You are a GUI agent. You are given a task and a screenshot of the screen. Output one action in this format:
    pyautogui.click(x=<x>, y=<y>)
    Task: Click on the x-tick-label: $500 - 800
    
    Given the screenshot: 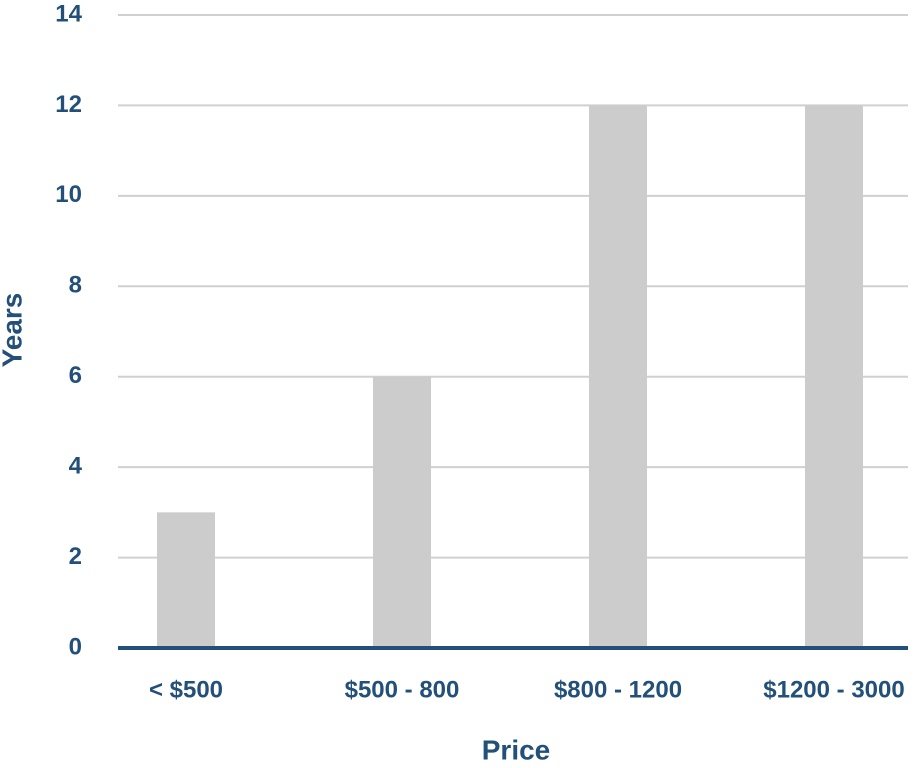 What is the action you would take?
    pyautogui.click(x=402, y=689)
    